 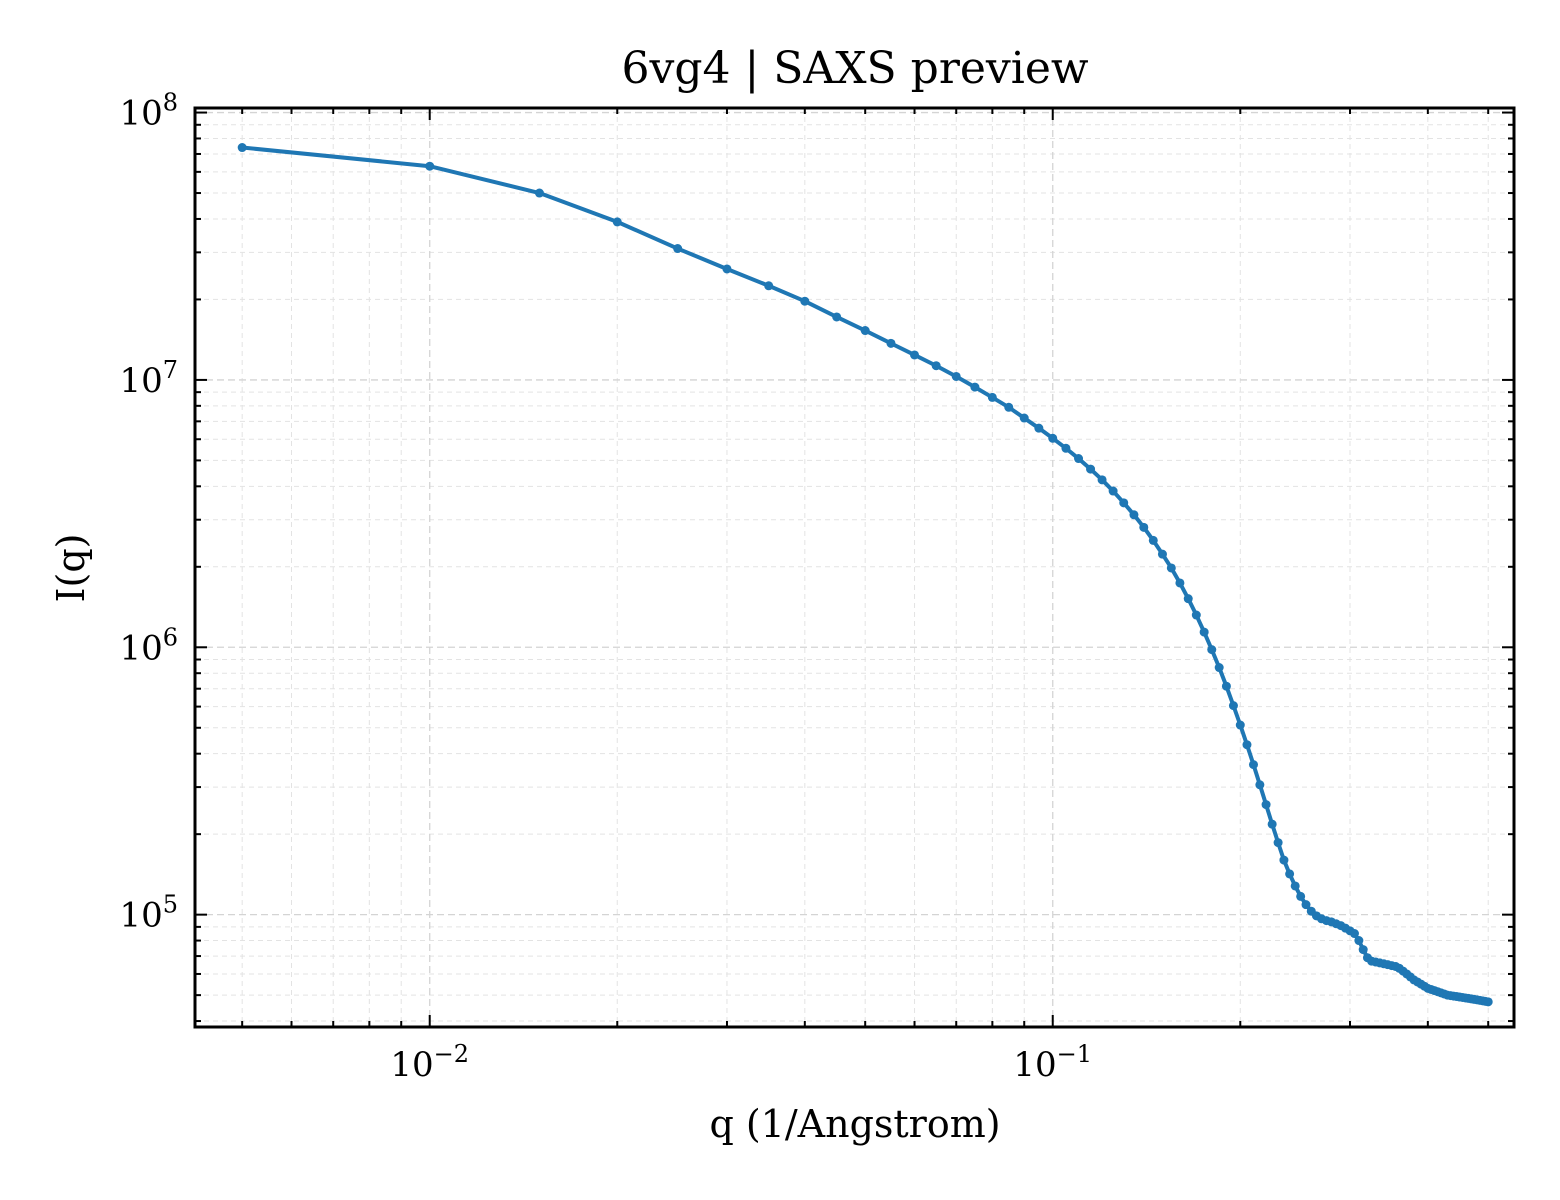 I want to click on chart-title: 6vg4 | SAXS preview, so click(x=854, y=68).